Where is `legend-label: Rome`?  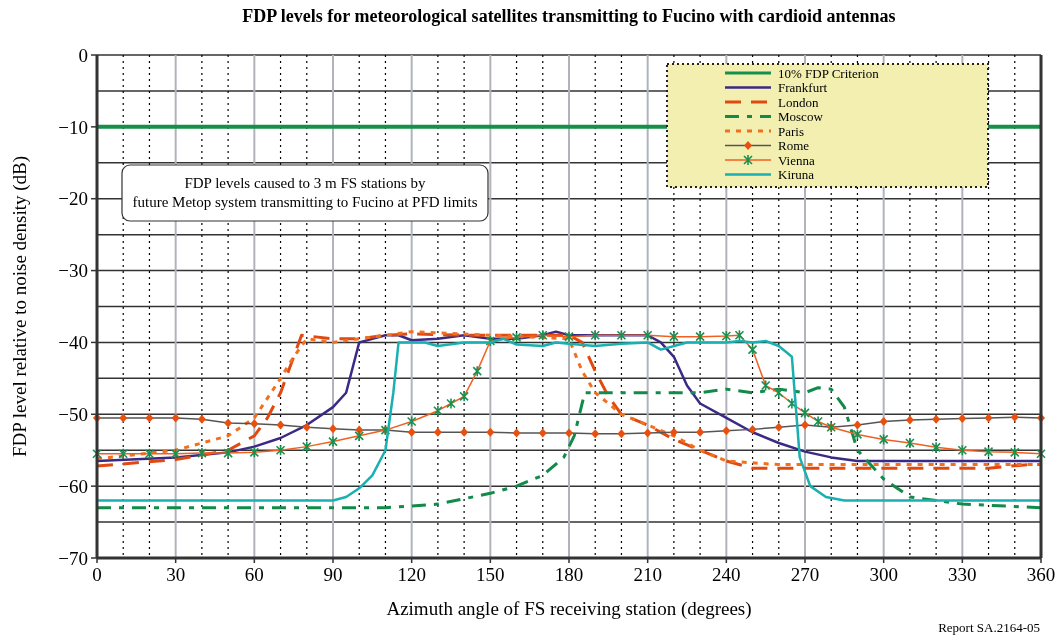 legend-label: Rome is located at coordinates (794, 146).